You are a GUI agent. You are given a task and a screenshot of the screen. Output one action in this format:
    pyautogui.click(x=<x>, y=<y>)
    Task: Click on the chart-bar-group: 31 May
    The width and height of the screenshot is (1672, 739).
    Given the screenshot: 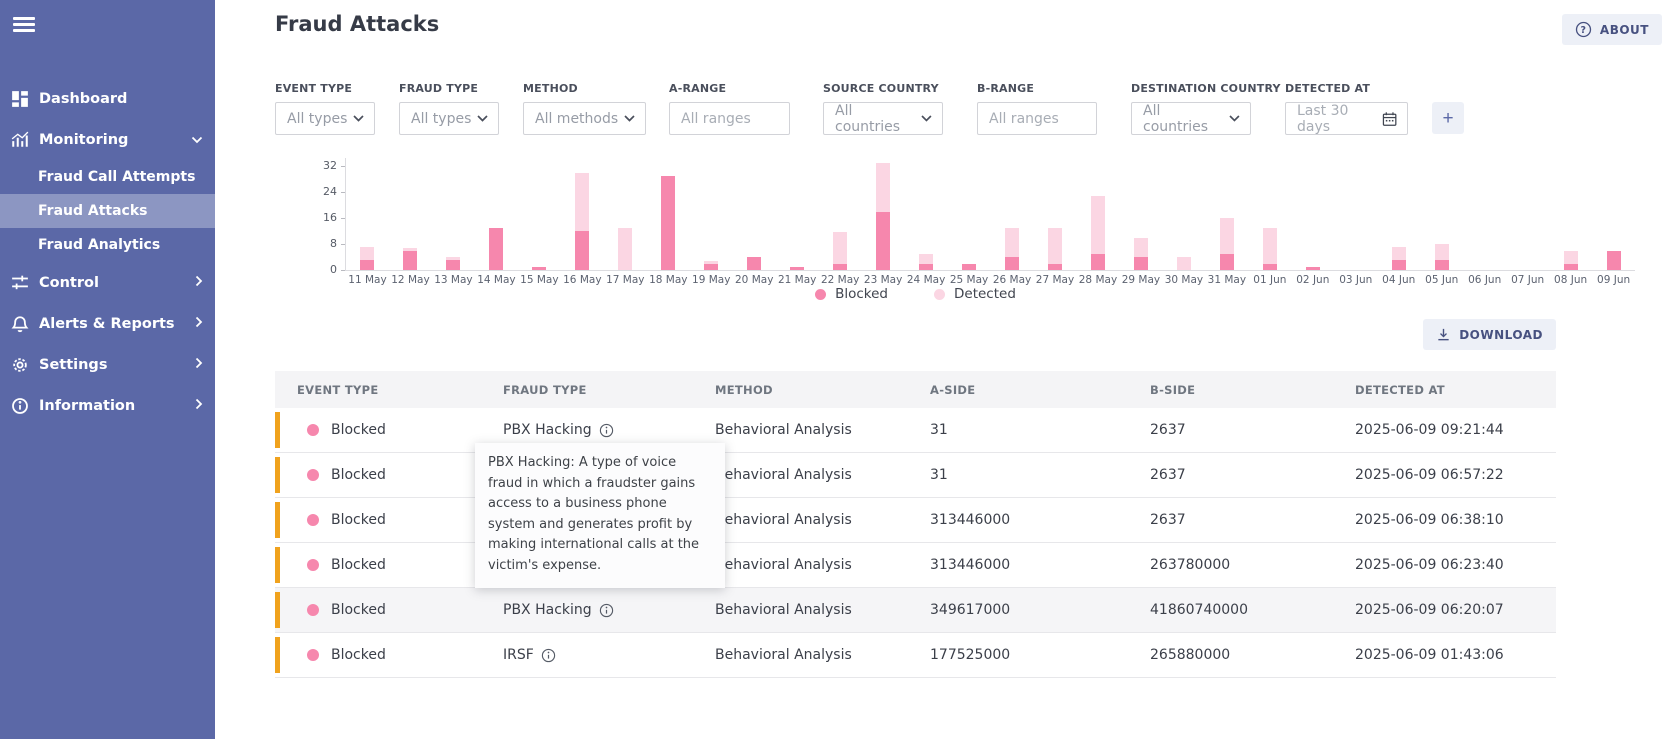 What is the action you would take?
    pyautogui.click(x=1226, y=222)
    